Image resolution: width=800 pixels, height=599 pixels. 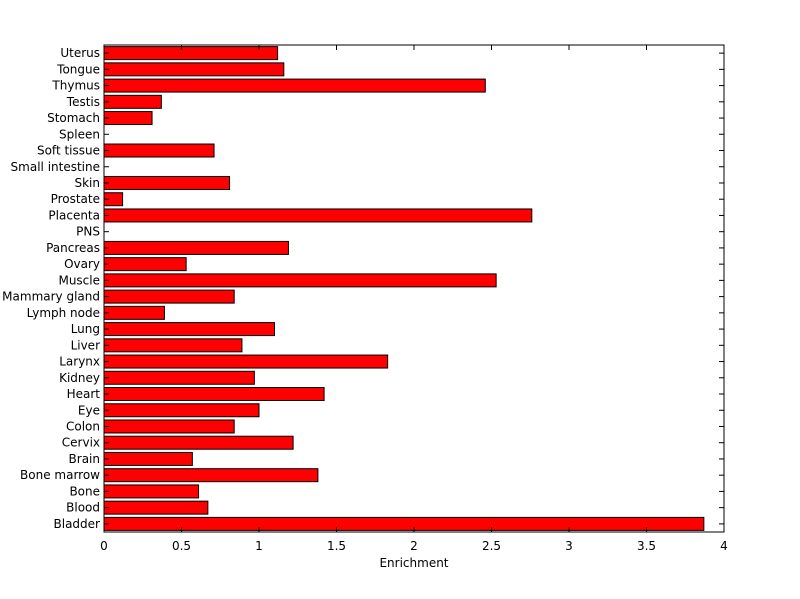 I want to click on y-tick-label-soft-tissue: Soft tissue, so click(x=68, y=151).